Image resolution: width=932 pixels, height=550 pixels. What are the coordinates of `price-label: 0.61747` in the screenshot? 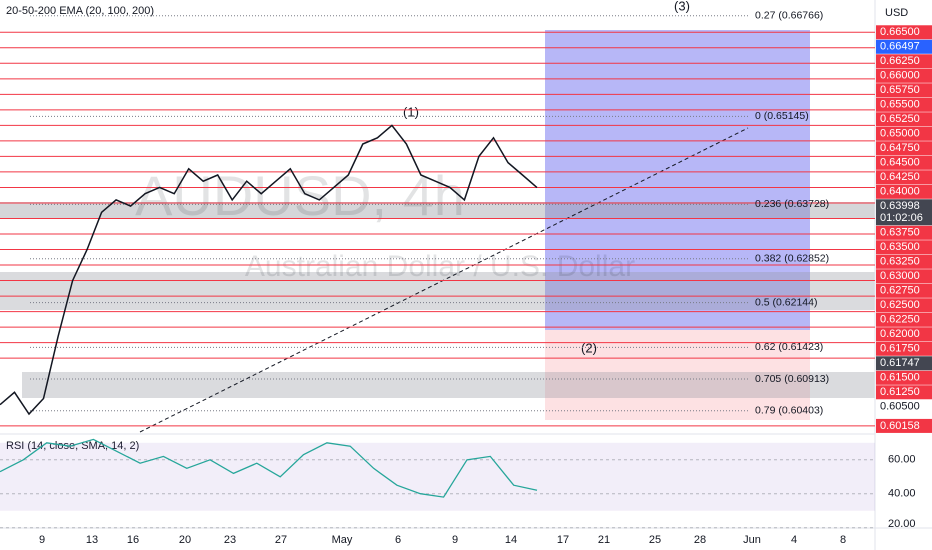 It's located at (900, 363).